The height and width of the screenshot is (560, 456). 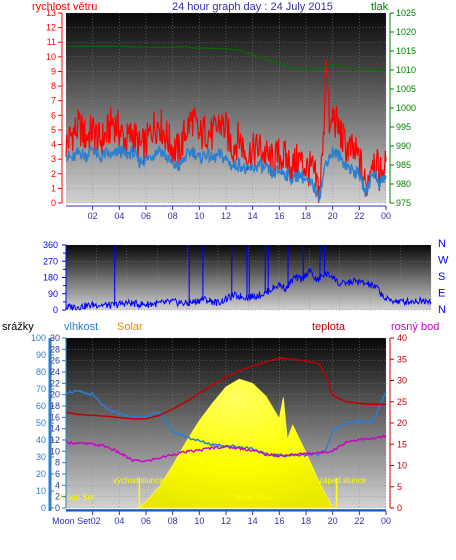 I want to click on wind-speed-tick-label: 12, so click(x=51, y=28).